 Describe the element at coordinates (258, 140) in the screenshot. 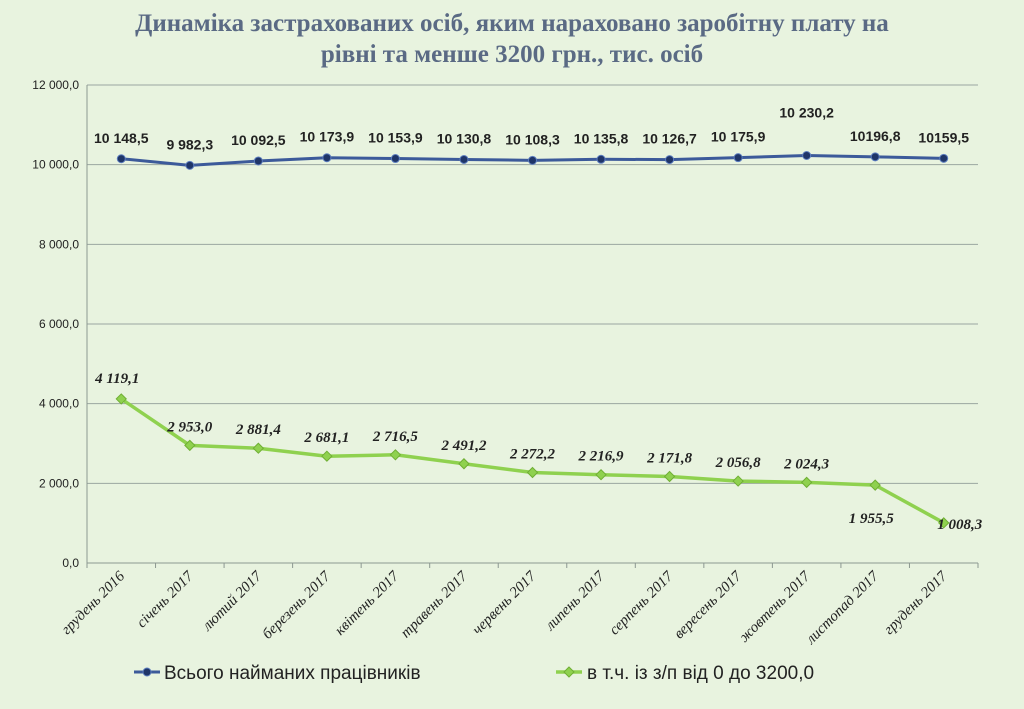

I see `series-1-data-label-2: 10 092,5` at that location.